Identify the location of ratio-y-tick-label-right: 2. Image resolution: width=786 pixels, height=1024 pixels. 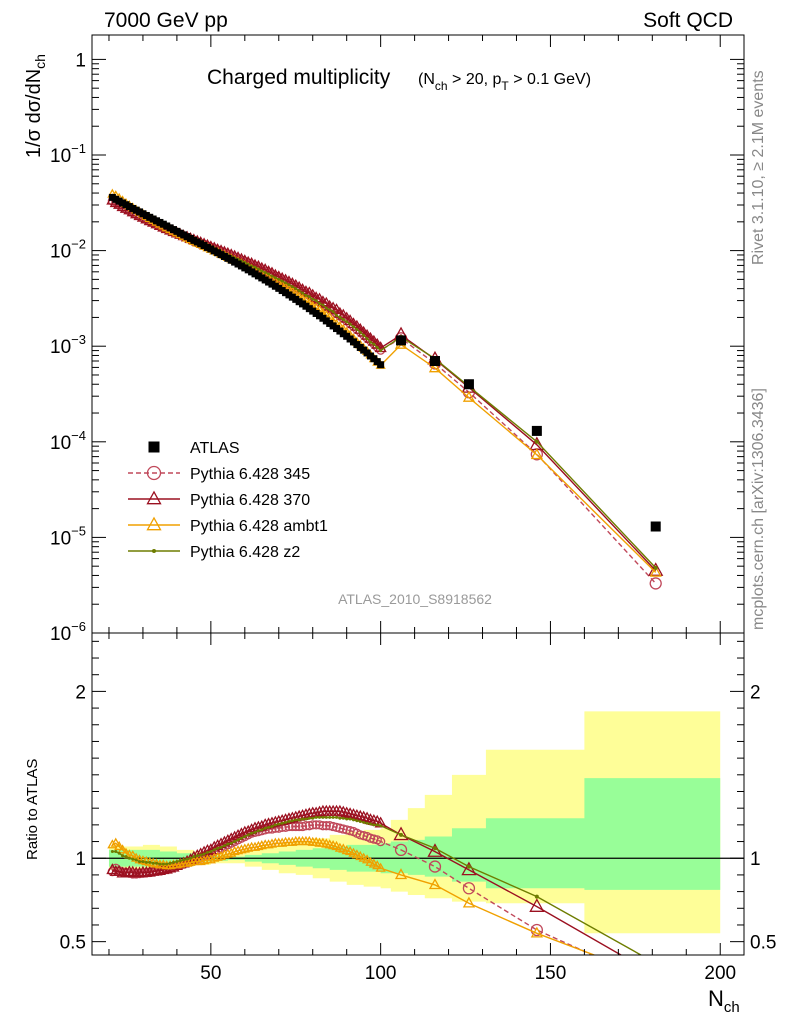
(755, 692).